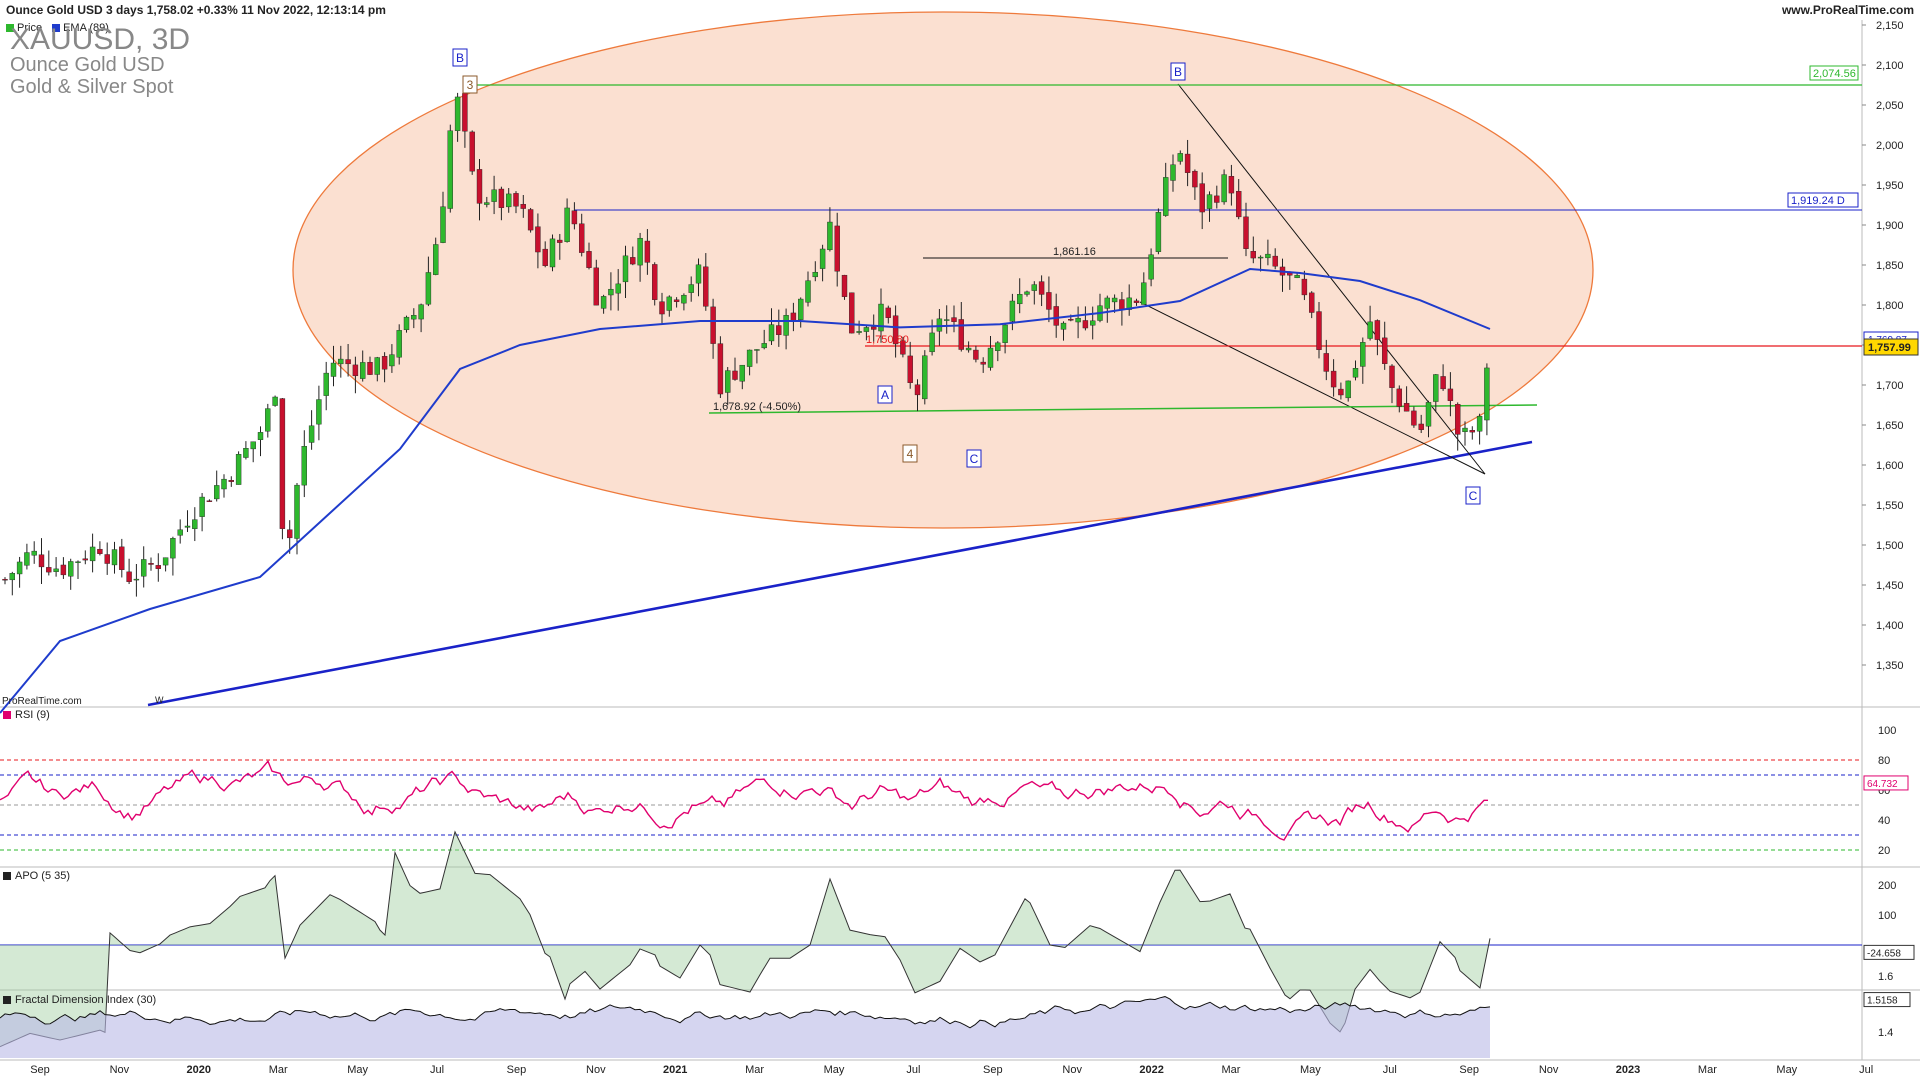 The image size is (1920, 1080). I want to click on level-label-1919, so click(1823, 200).